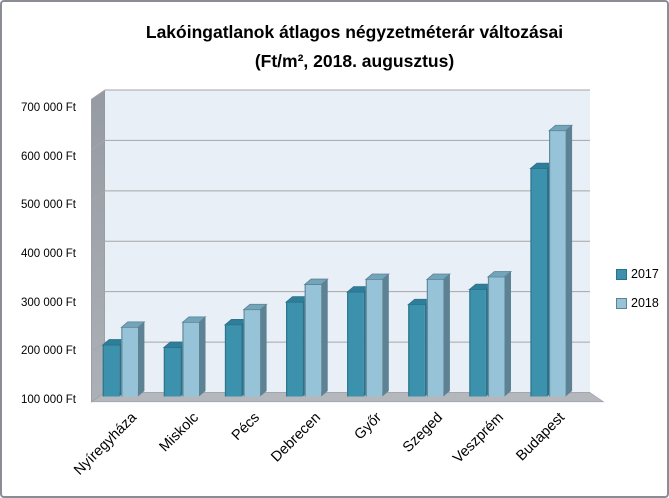 The height and width of the screenshot is (498, 669). I want to click on legend-swatch-2018, so click(621, 303).